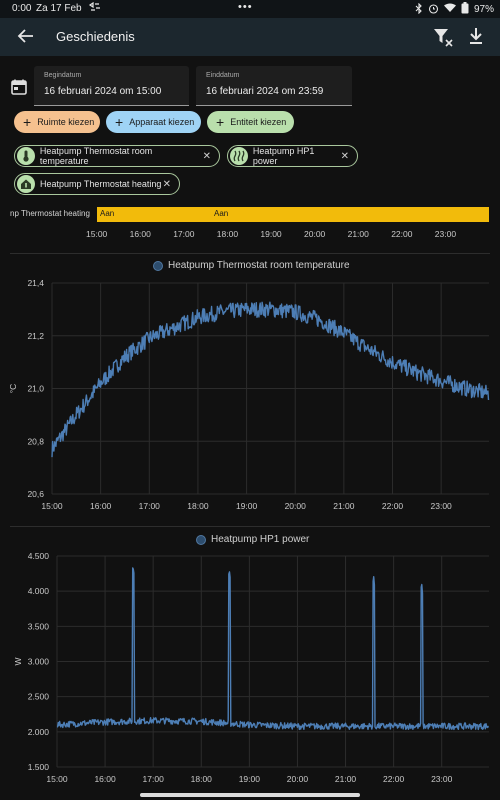  Describe the element at coordinates (184, 234) in the screenshot. I see `timeline-tick-label: 17:00` at that location.